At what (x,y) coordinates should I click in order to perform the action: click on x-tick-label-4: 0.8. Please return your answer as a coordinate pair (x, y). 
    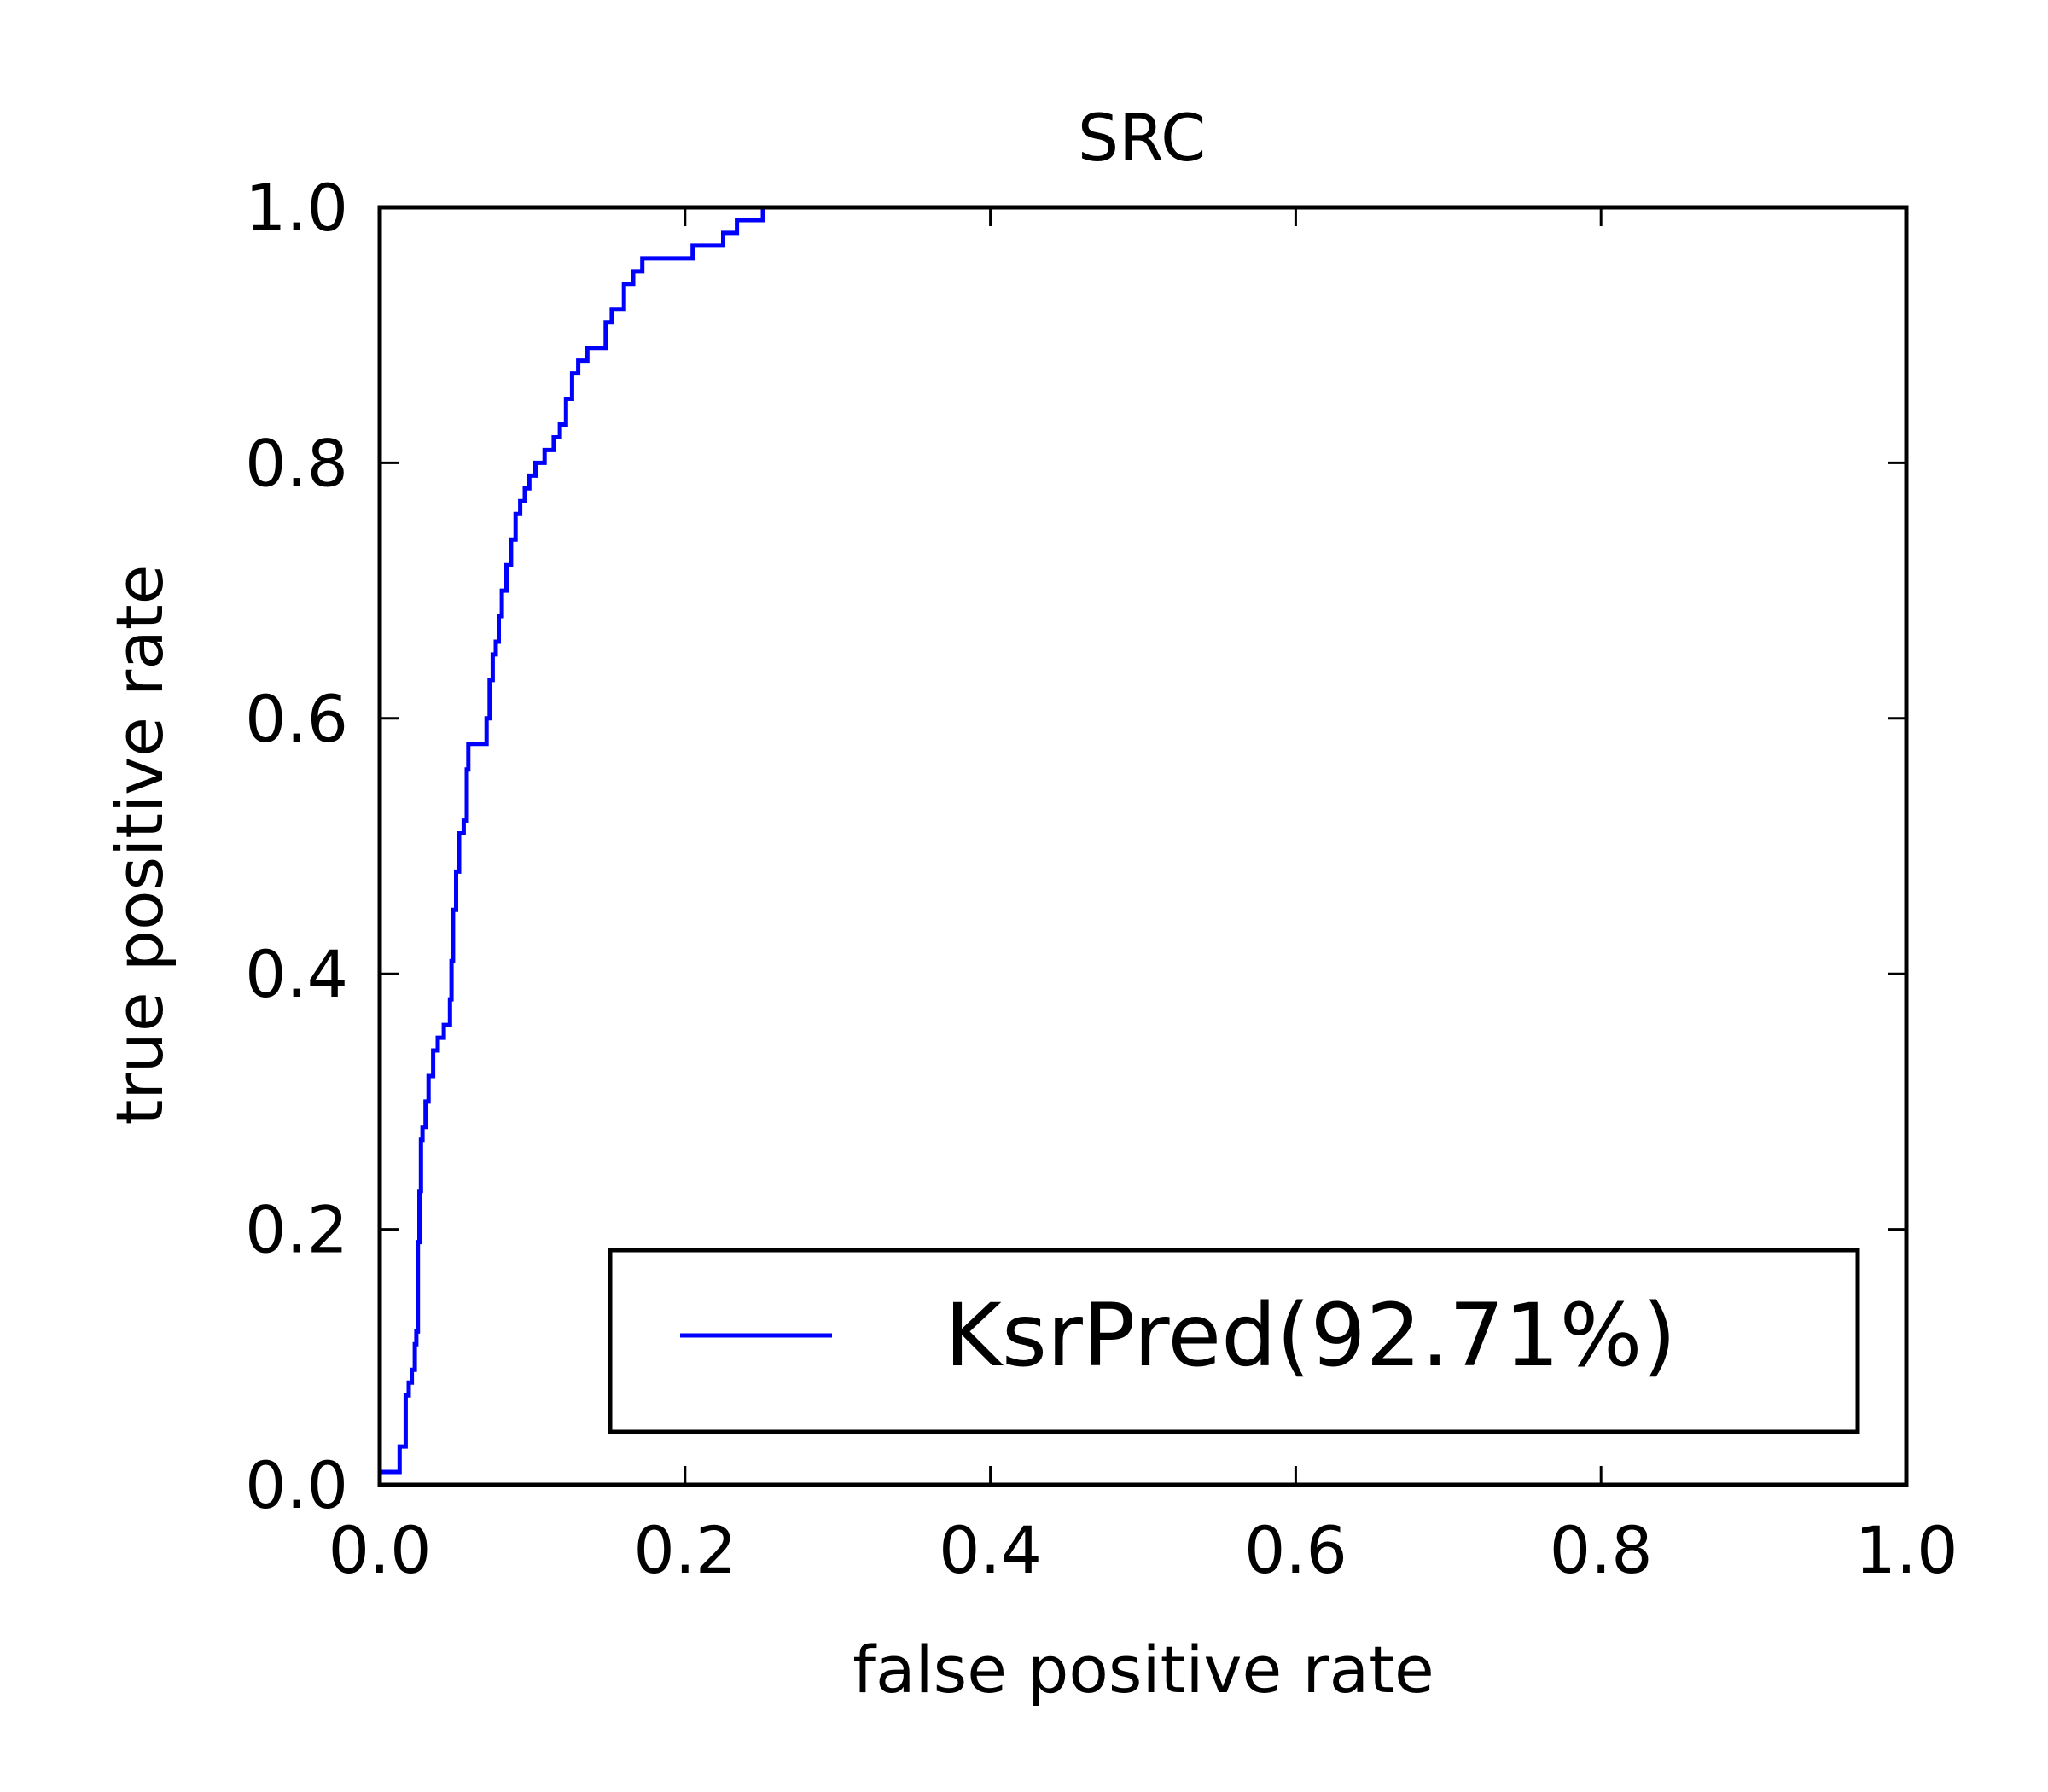
    Looking at the image, I should click on (1601, 1550).